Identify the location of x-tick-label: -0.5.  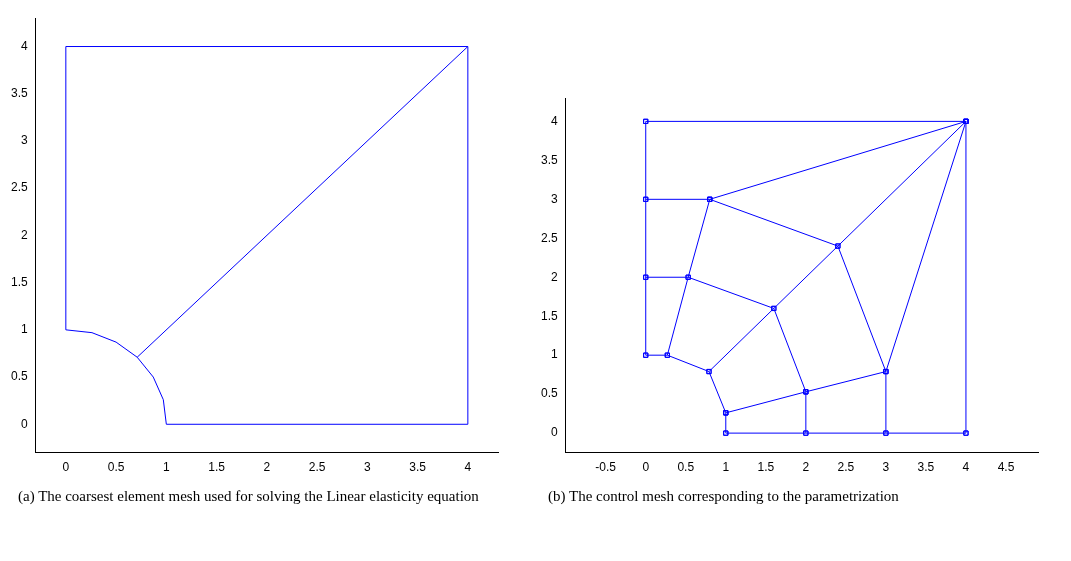
(606, 467).